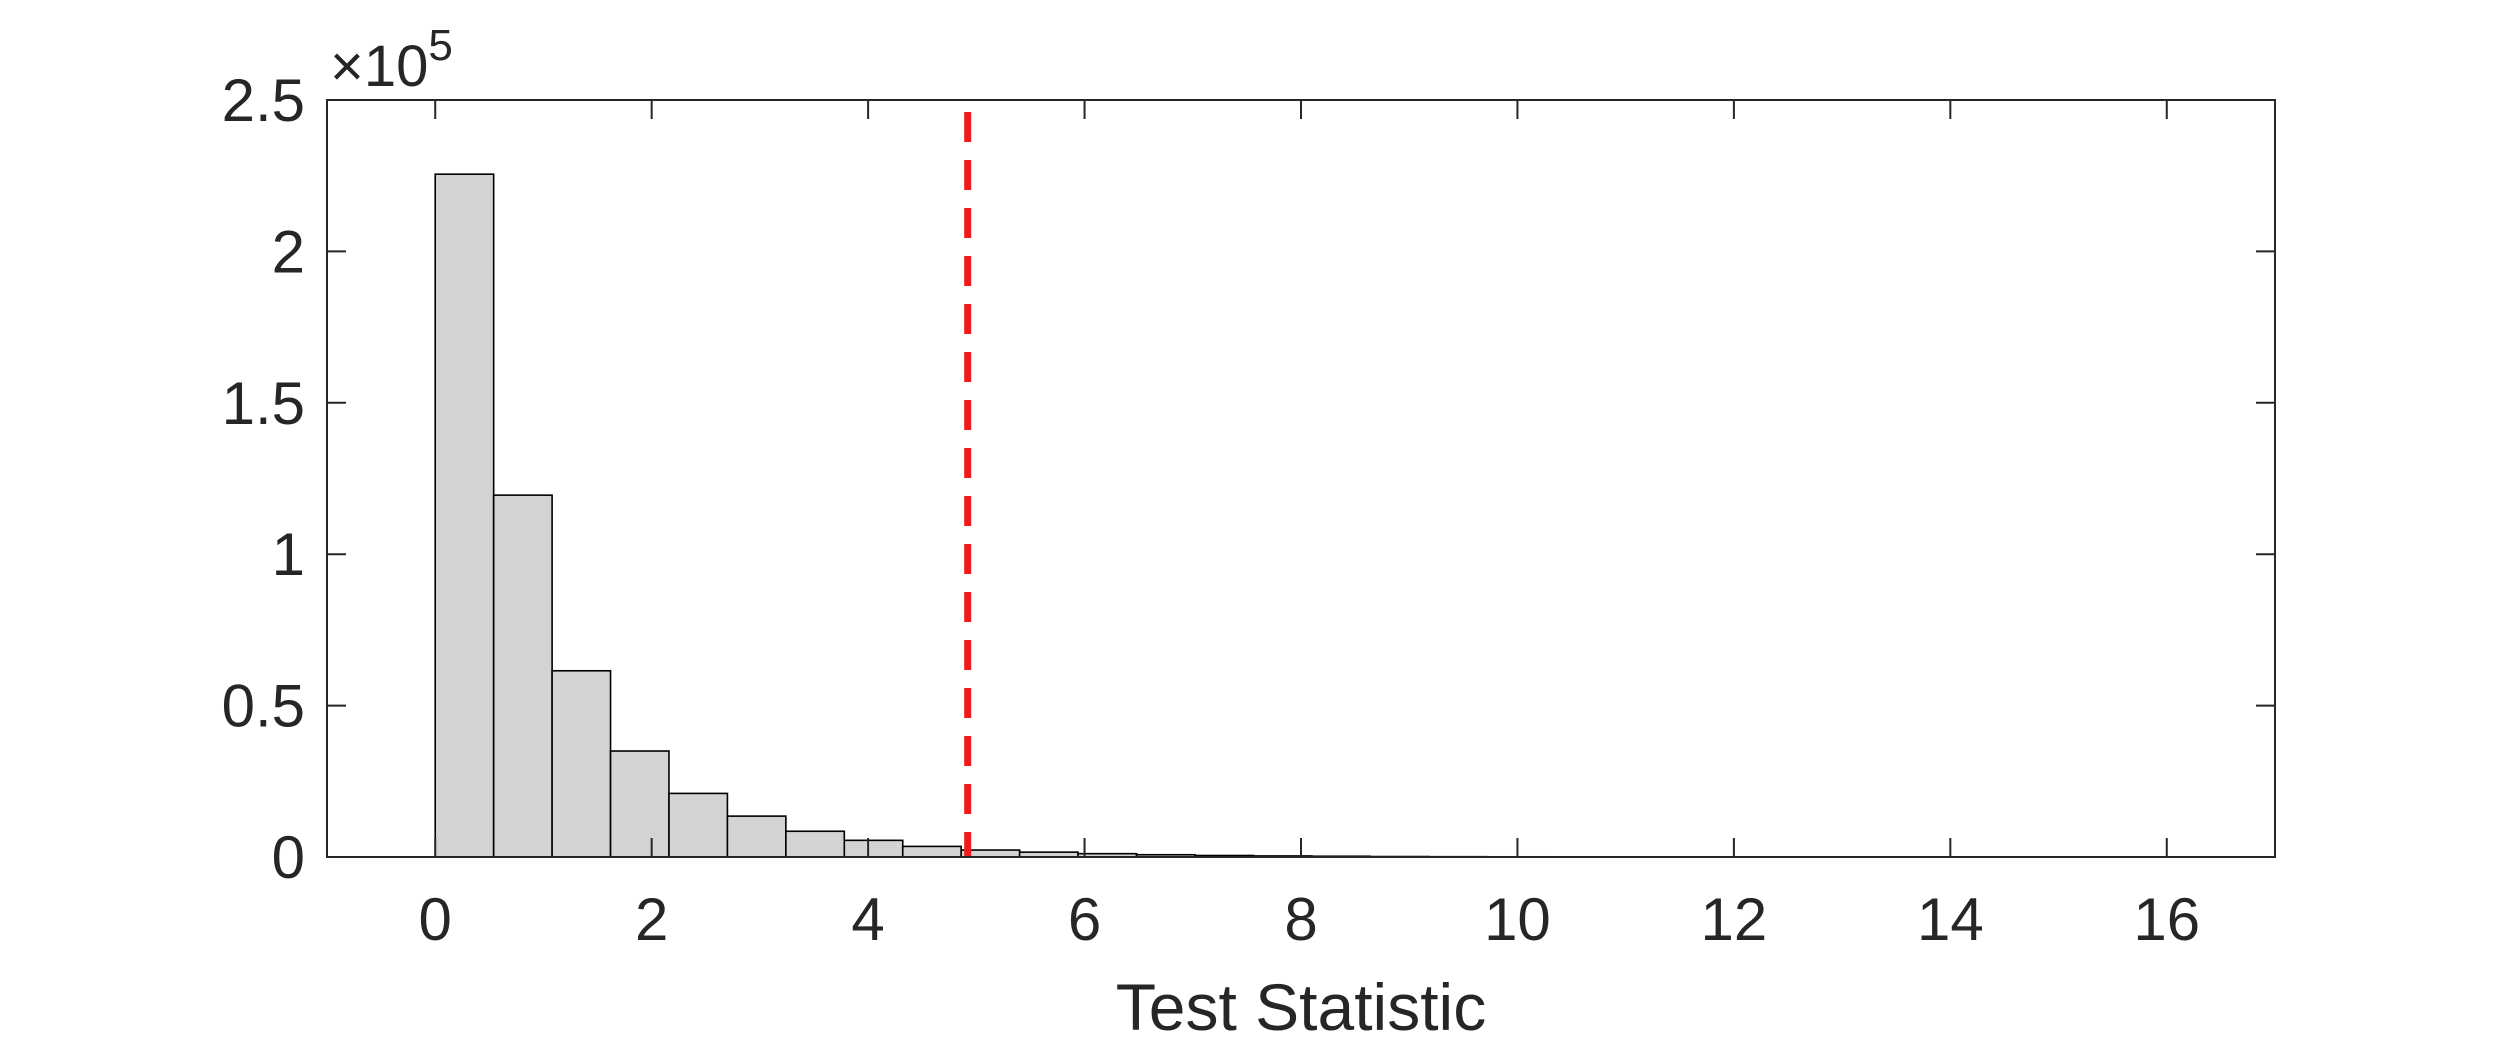  What do you see at coordinates (1084, 919) in the screenshot?
I see `x-tick-label: 6` at bounding box center [1084, 919].